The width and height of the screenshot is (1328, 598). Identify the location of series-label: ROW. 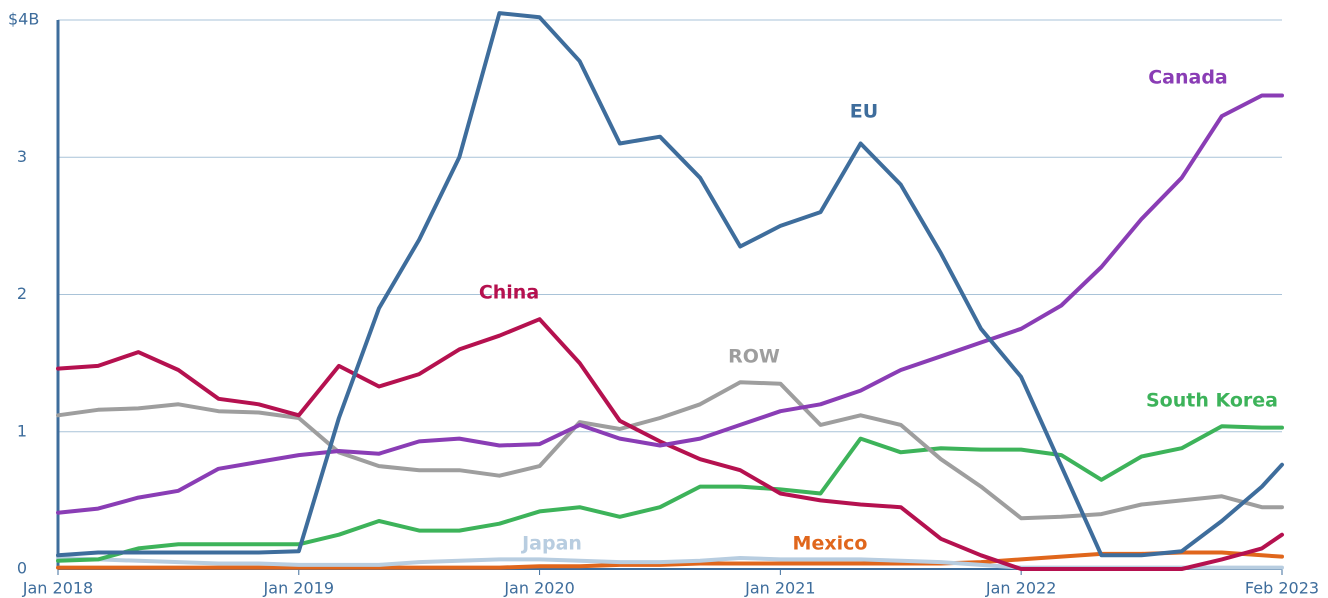
(754, 357).